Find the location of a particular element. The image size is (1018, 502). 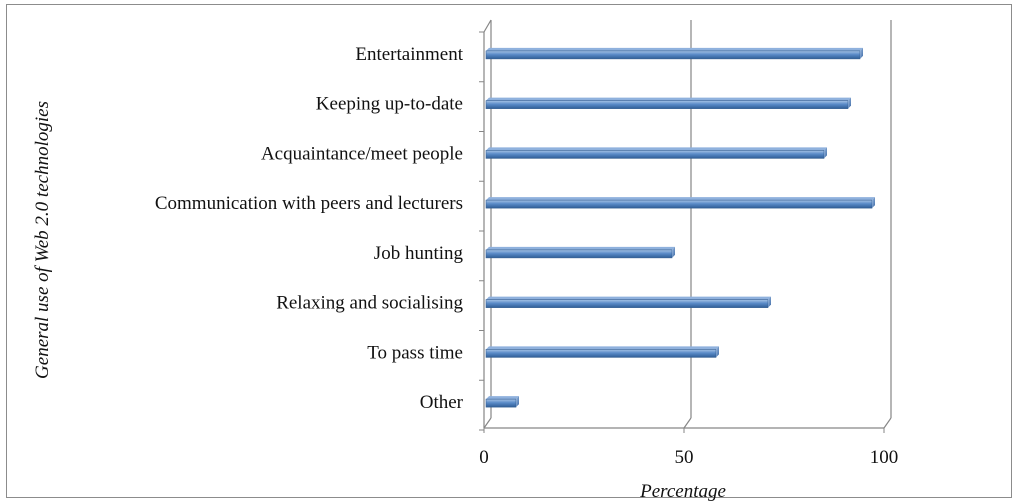

x-tick-label-50: 50 is located at coordinates (684, 457).